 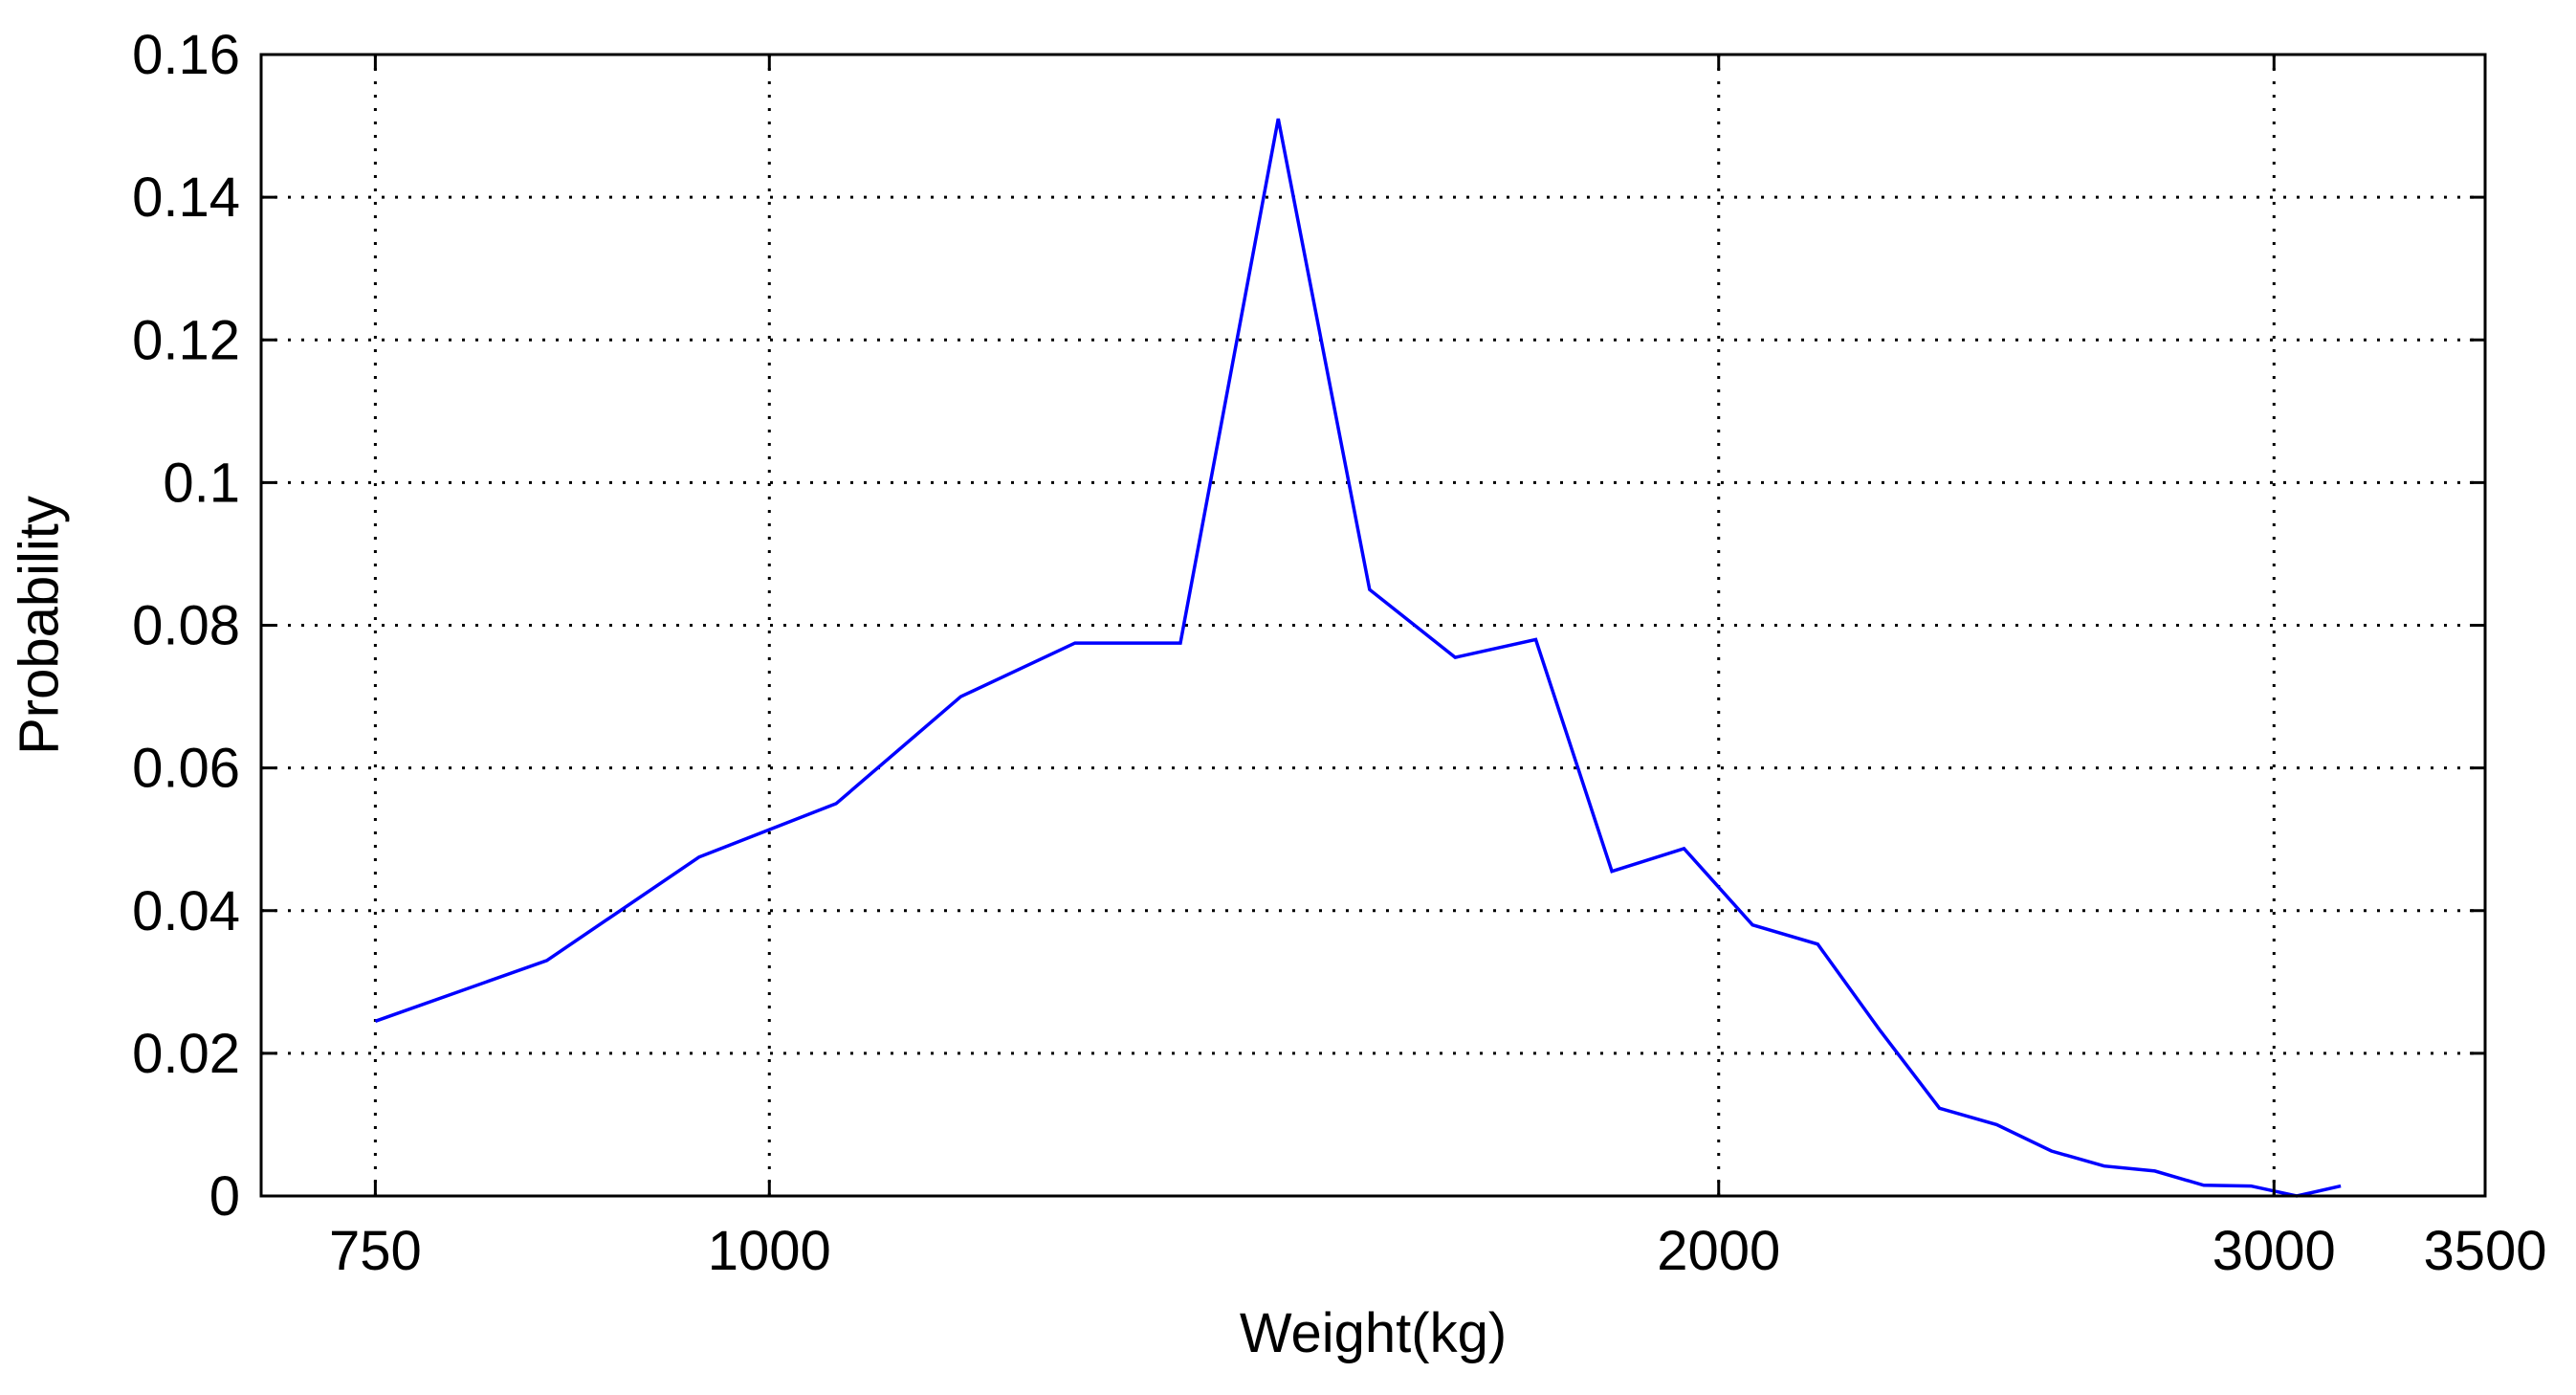 I want to click on x-tick-label: 3500, so click(x=2484, y=1251).